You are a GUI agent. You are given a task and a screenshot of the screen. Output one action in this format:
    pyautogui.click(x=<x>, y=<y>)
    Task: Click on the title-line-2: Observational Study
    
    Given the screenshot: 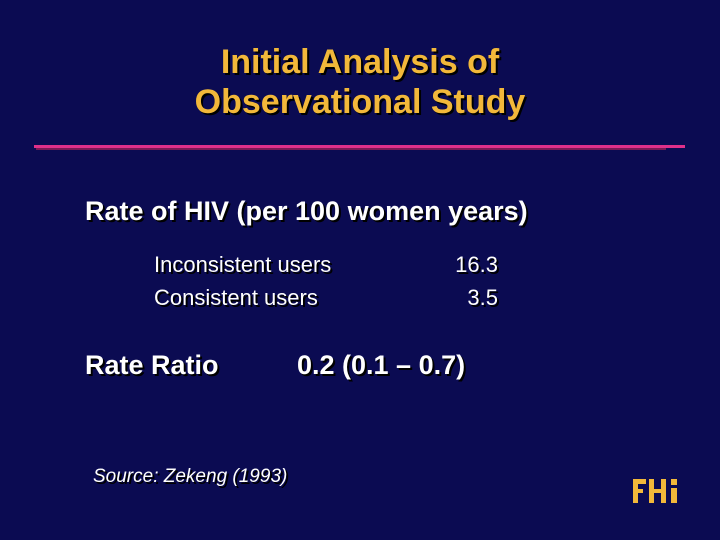 What is the action you would take?
    pyautogui.click(x=360, y=102)
    